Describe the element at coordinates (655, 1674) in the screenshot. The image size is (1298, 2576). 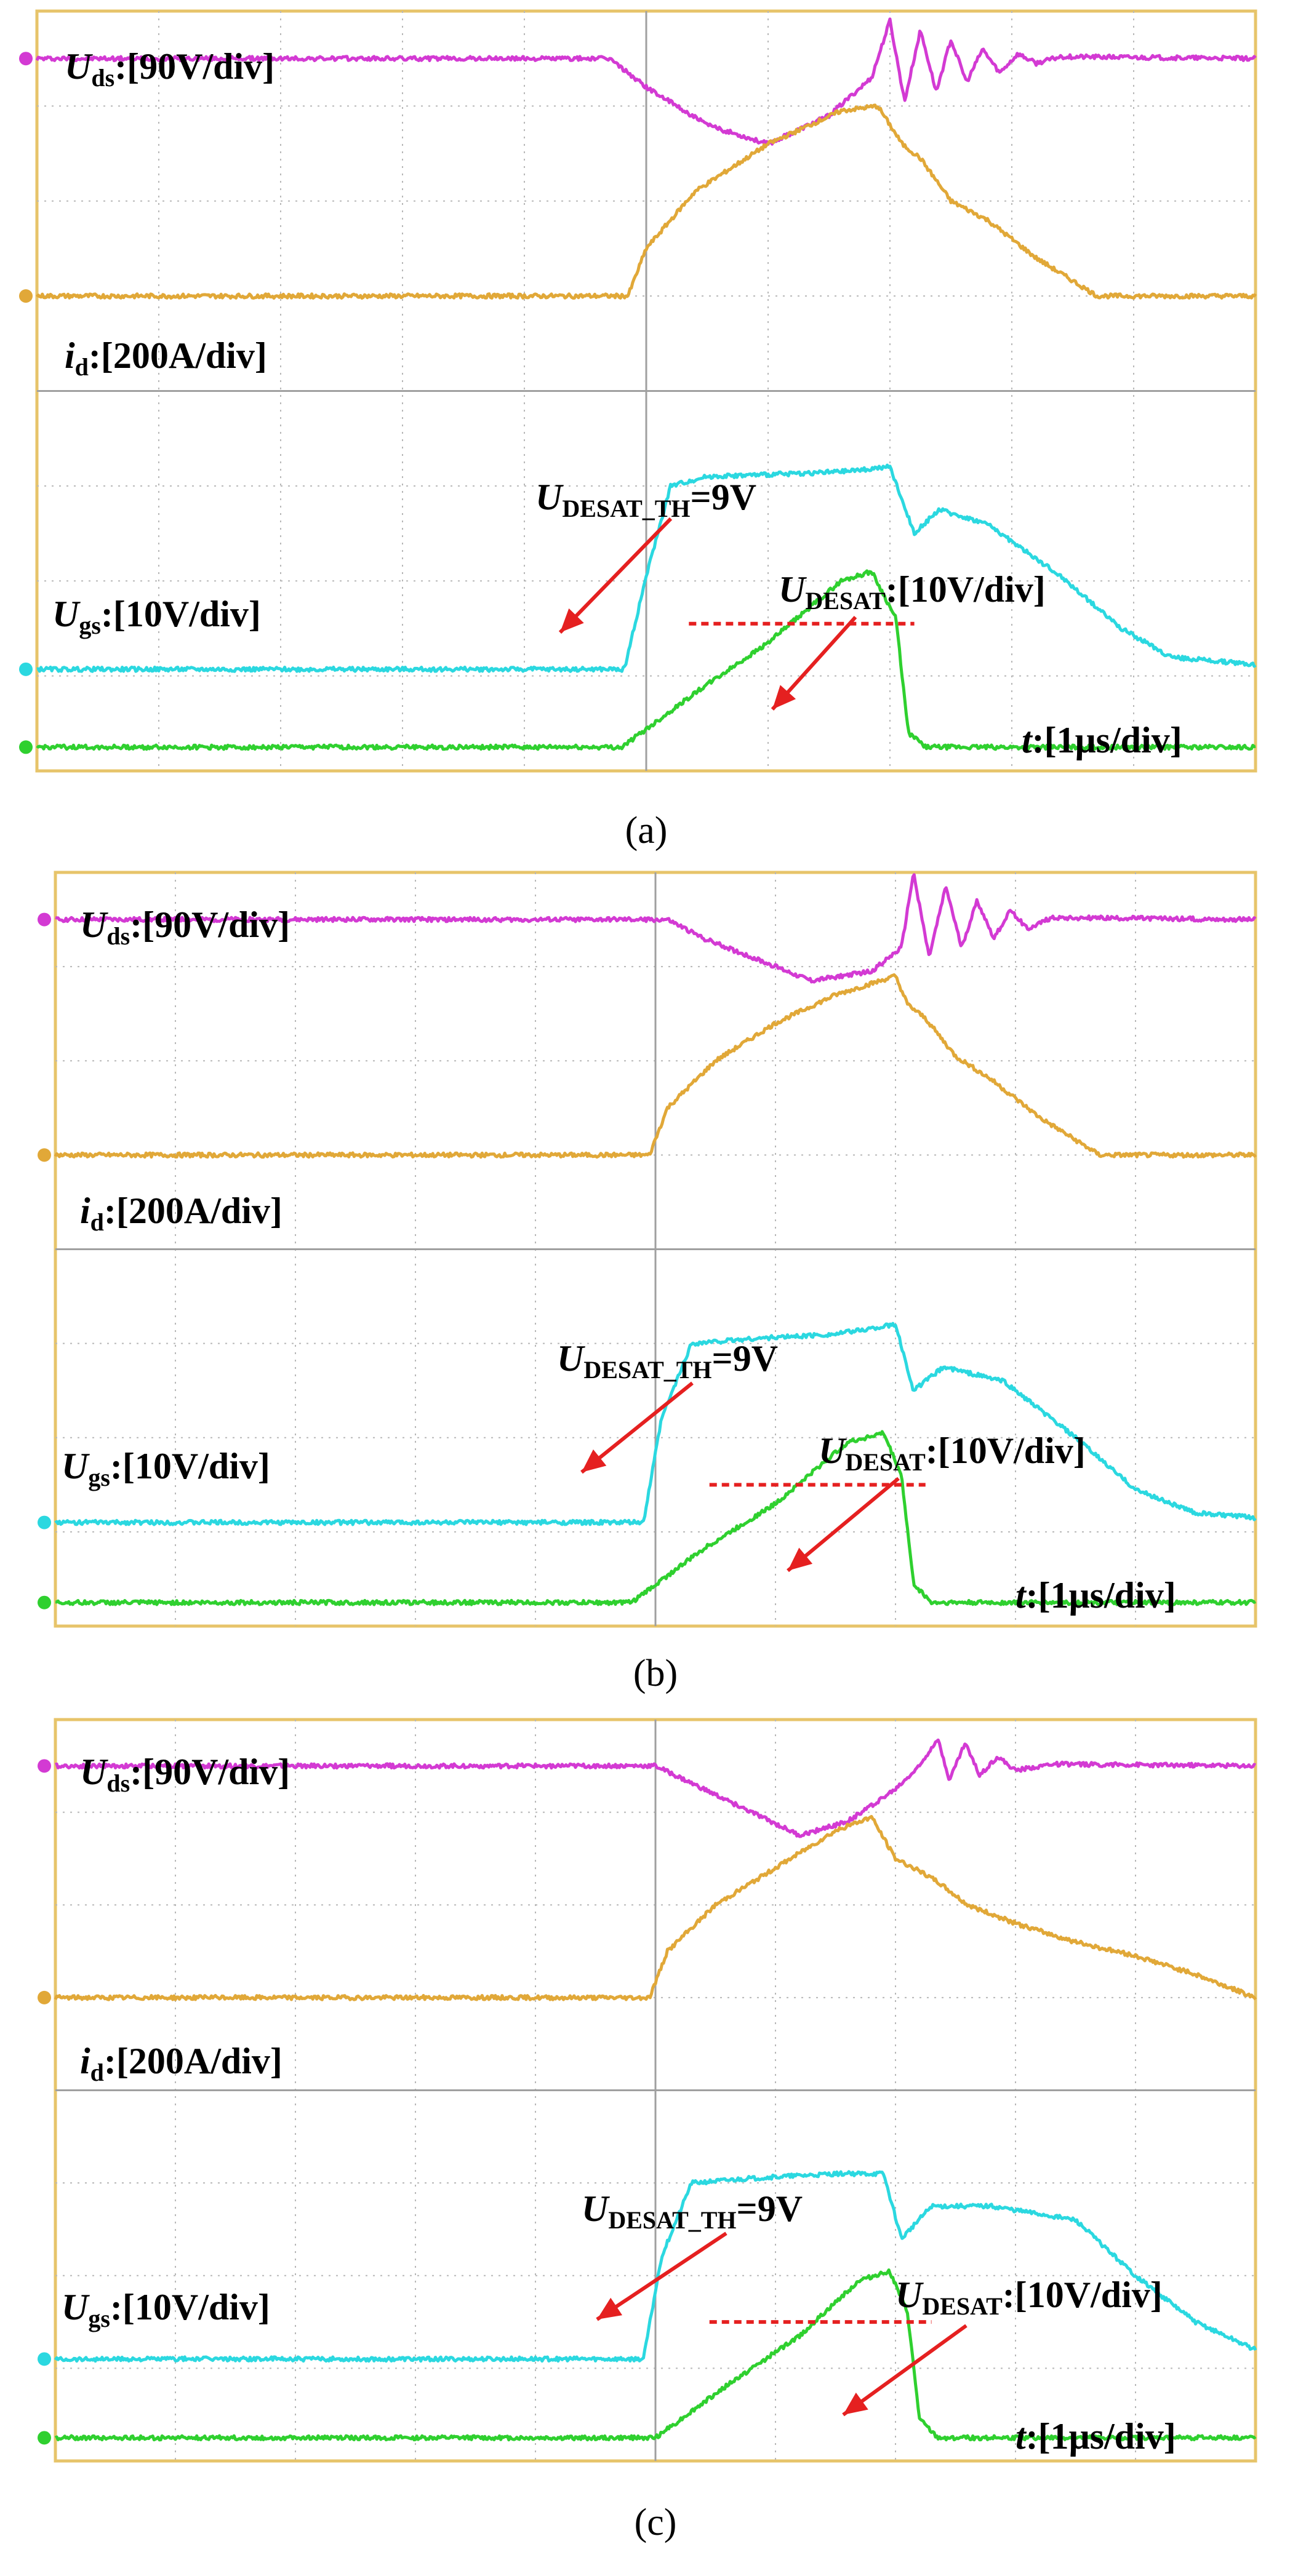
I see `panel-caption: (b)` at that location.